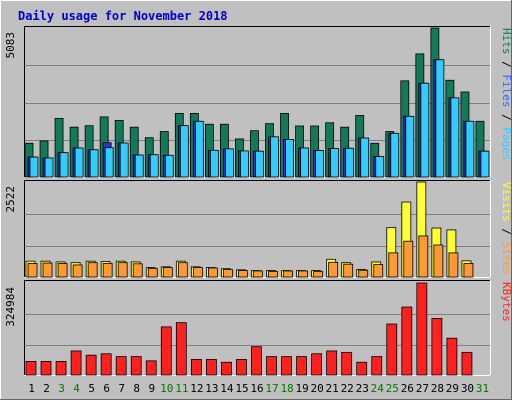 The height and width of the screenshot is (400, 512). I want to click on x-tick-label: 16, so click(256, 388).